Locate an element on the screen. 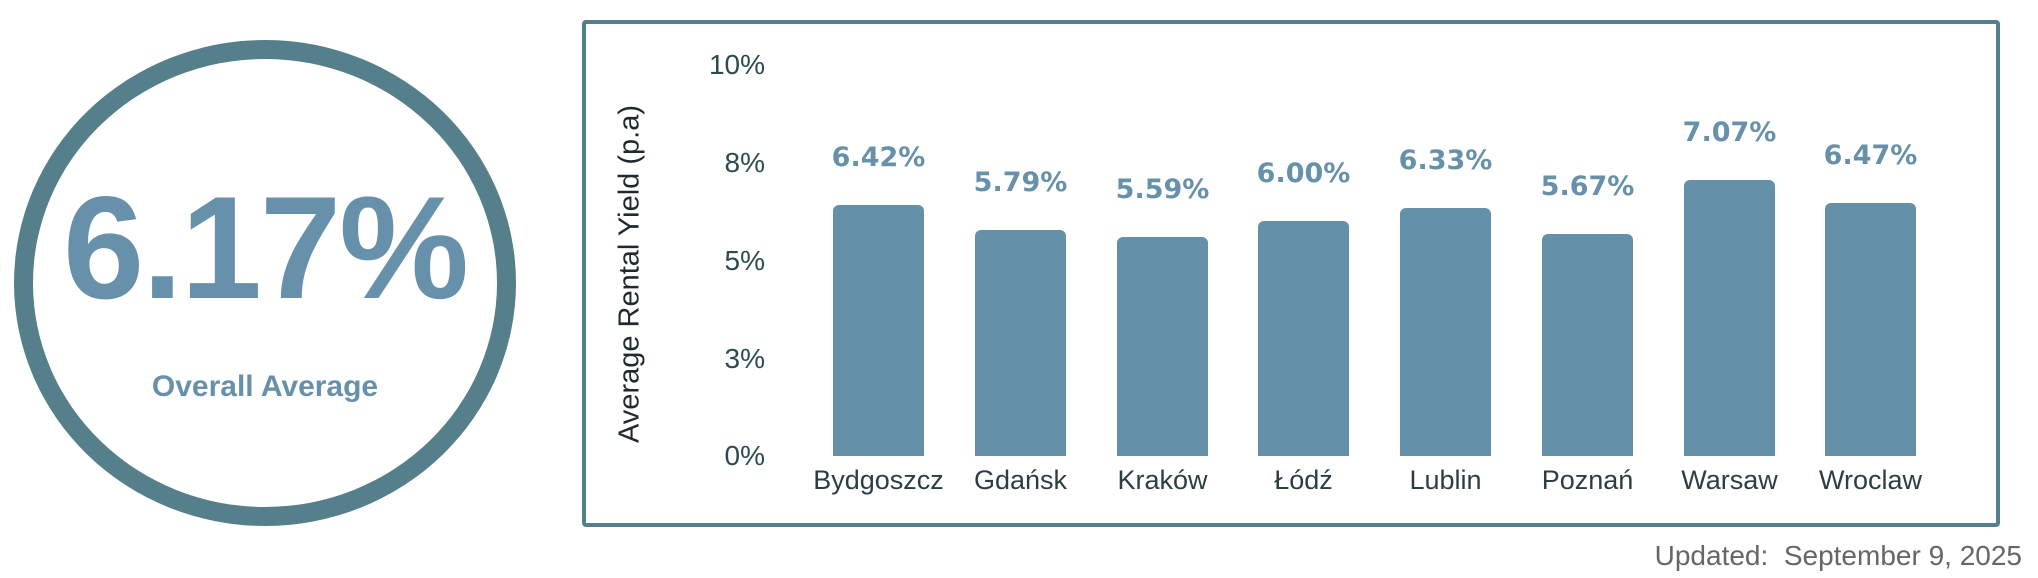 The height and width of the screenshot is (578, 2038). bar-value-label: 5.67% is located at coordinates (1587, 186).